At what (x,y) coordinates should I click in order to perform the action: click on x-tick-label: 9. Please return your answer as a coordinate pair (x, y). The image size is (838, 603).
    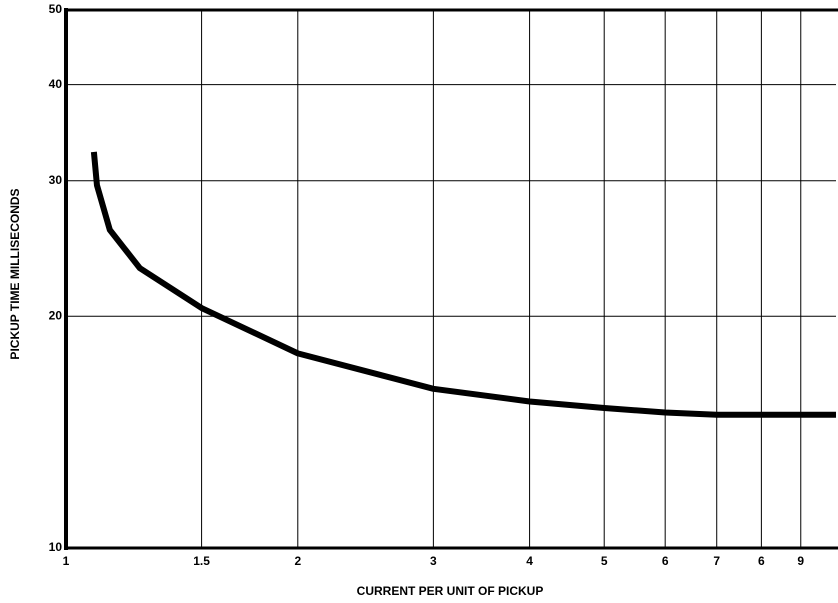
    Looking at the image, I should click on (800, 561).